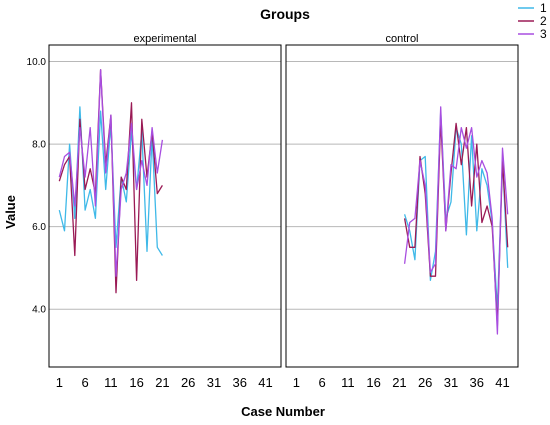 This screenshot has height=425, width=550. What do you see at coordinates (543, 8) in the screenshot?
I see `legend-label-1: 1` at bounding box center [543, 8].